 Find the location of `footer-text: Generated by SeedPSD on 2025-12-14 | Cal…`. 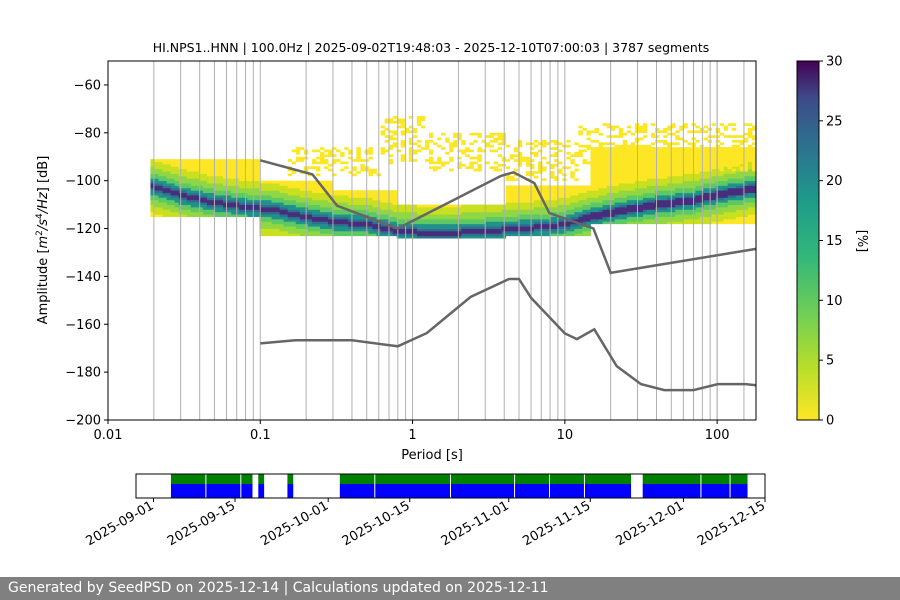

footer-text: Generated by SeedPSD on 2025-12-14 | Cal… is located at coordinates (278, 588).